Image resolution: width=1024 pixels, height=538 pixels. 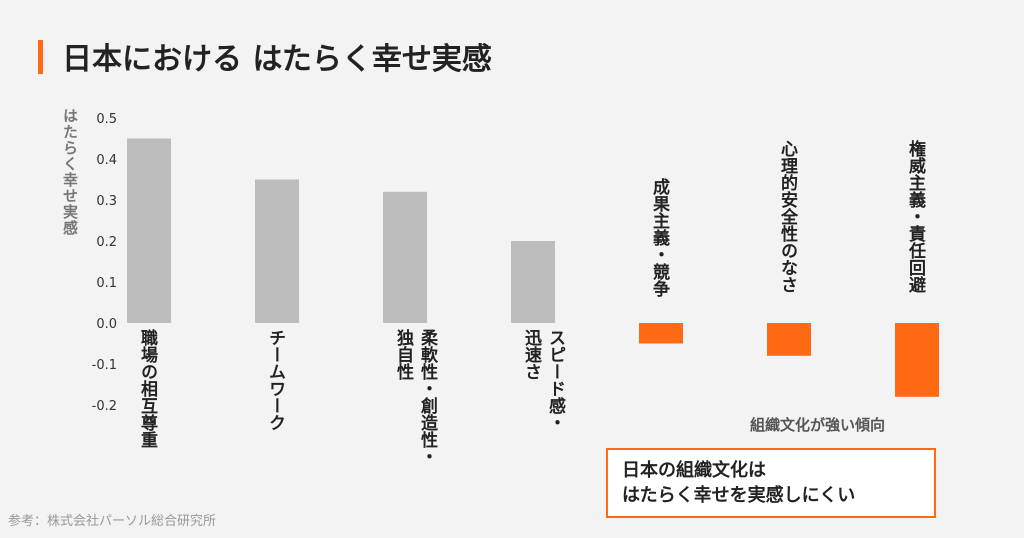 I want to click on y-tick-label: 0.1, so click(x=106, y=283).